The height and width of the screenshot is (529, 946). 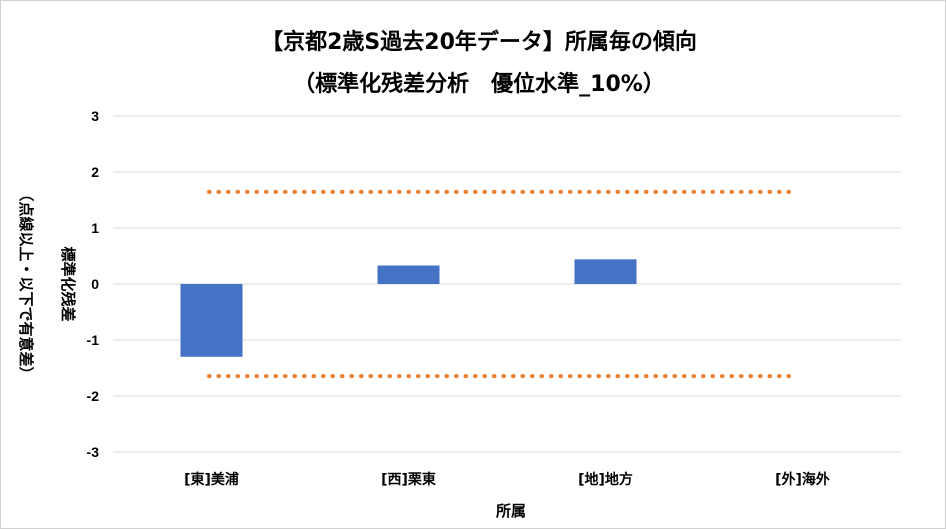 I want to click on y-axis-title: 標準化残差, so click(x=68, y=283).